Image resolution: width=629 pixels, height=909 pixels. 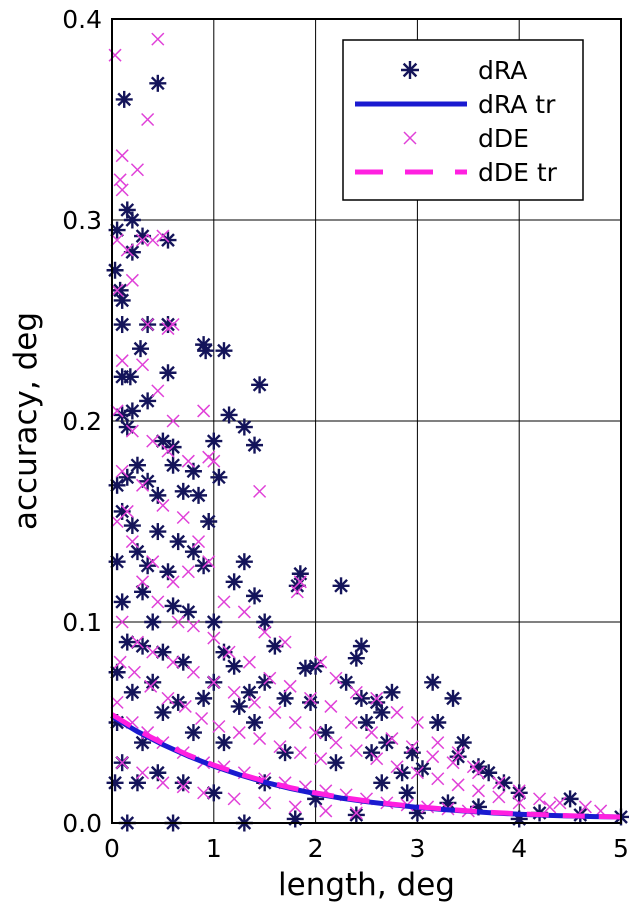 What do you see at coordinates (26, 421) in the screenshot?
I see `y-axis-label: accuracy, deg` at bounding box center [26, 421].